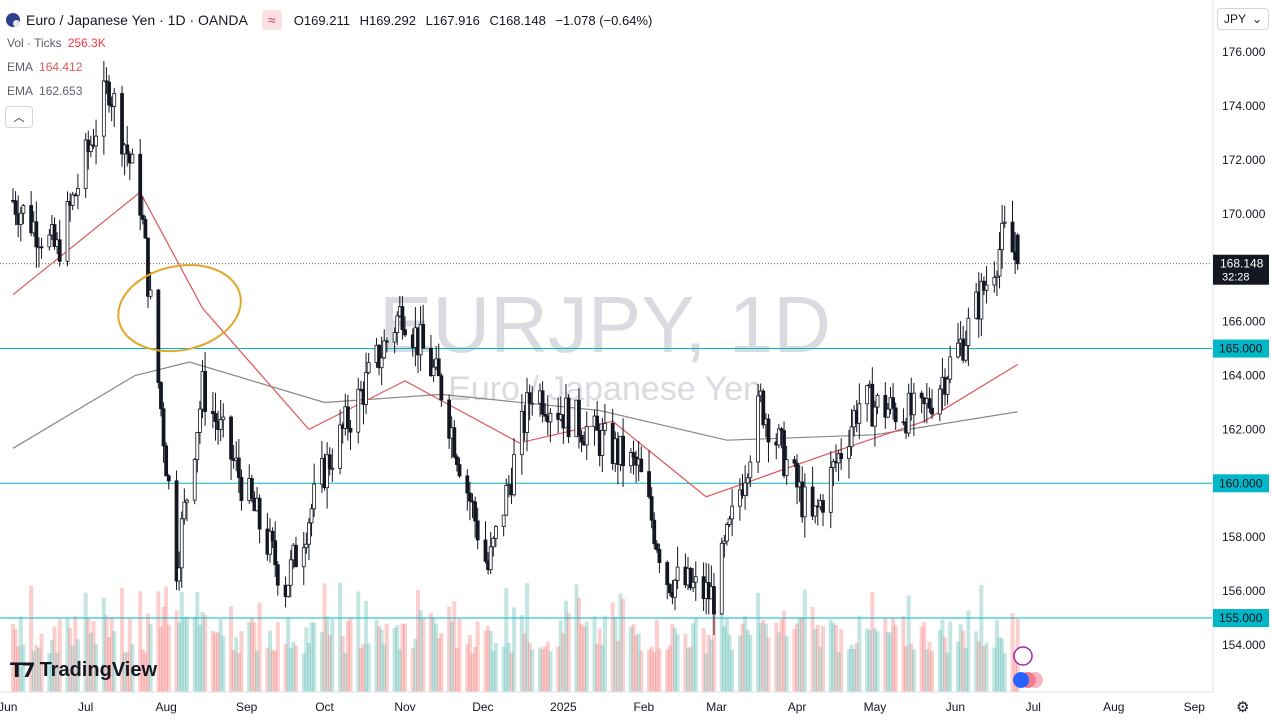 The height and width of the screenshot is (723, 1275). What do you see at coordinates (137, 20) in the screenshot?
I see `symbol-title: Euro / Japanese Yen · 1D · OANDA` at bounding box center [137, 20].